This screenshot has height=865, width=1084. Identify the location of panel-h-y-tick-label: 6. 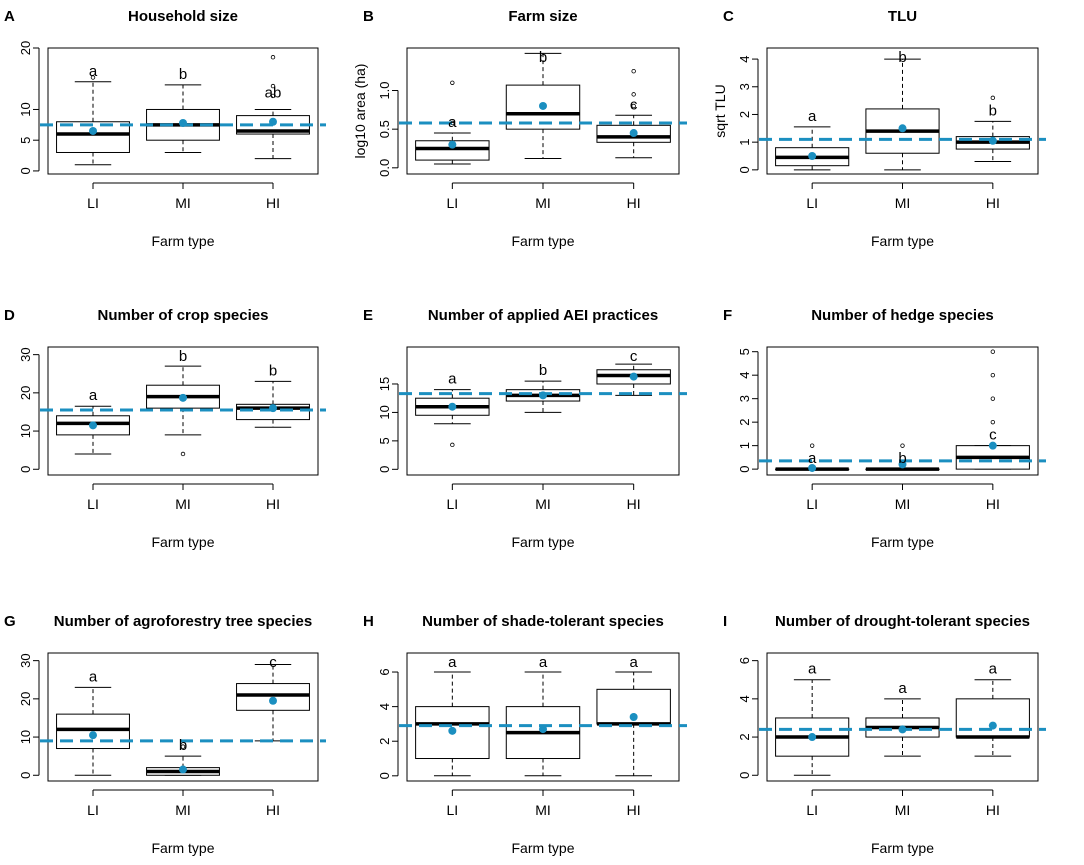
(384, 671).